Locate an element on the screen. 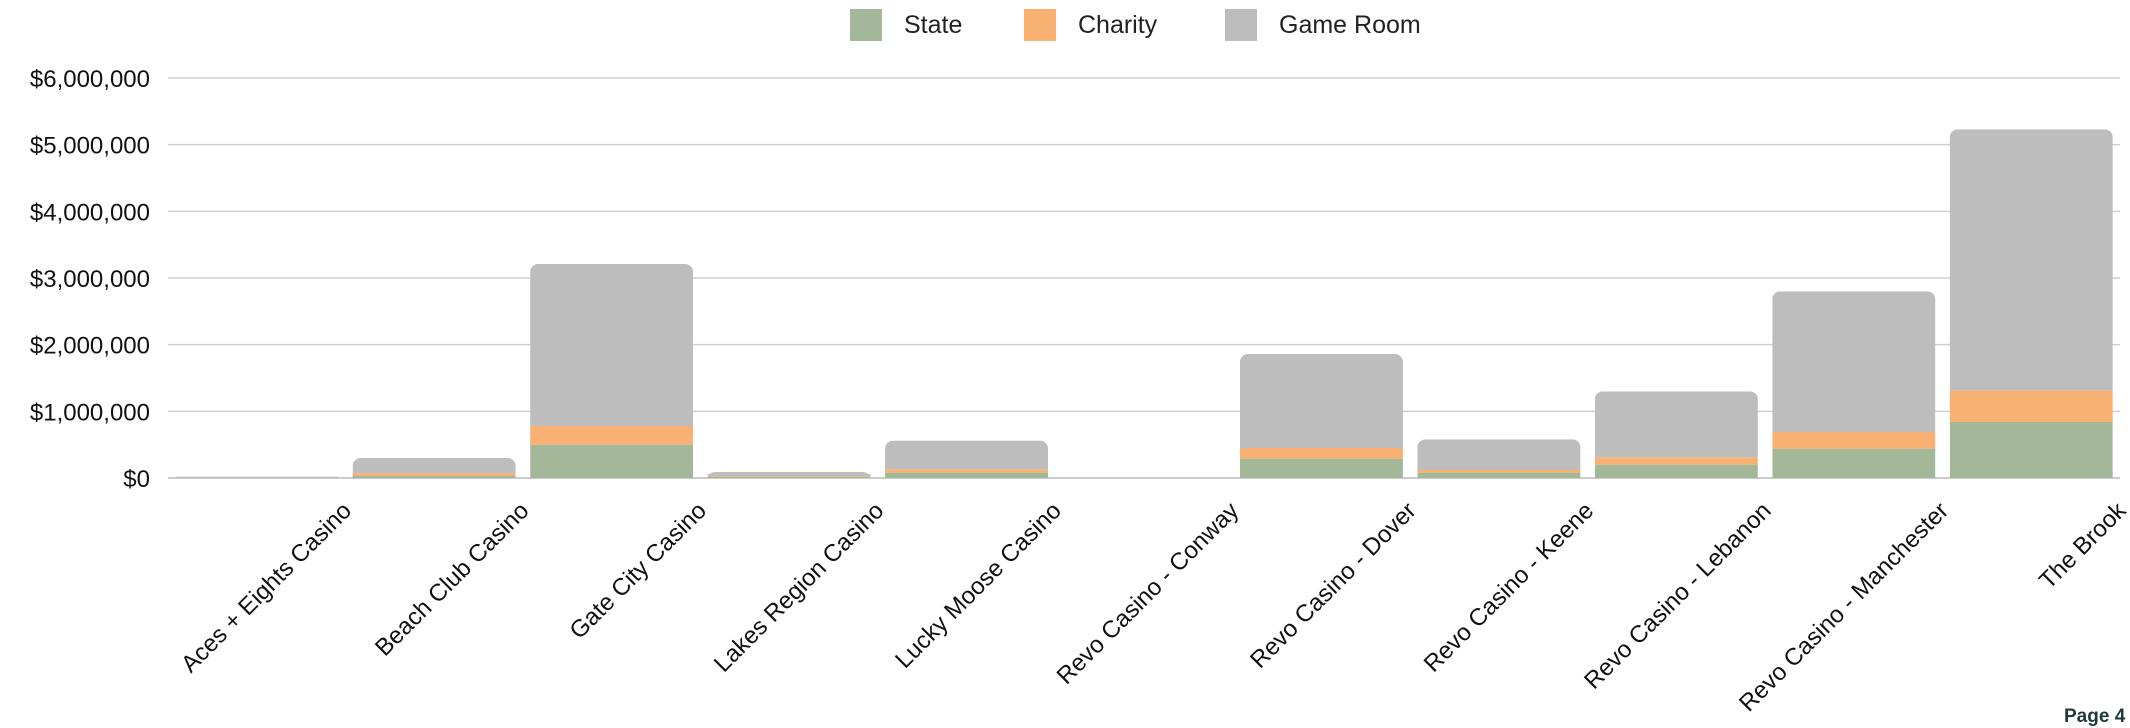  x-category-label: Beach Club Casino is located at coordinates (452, 579).